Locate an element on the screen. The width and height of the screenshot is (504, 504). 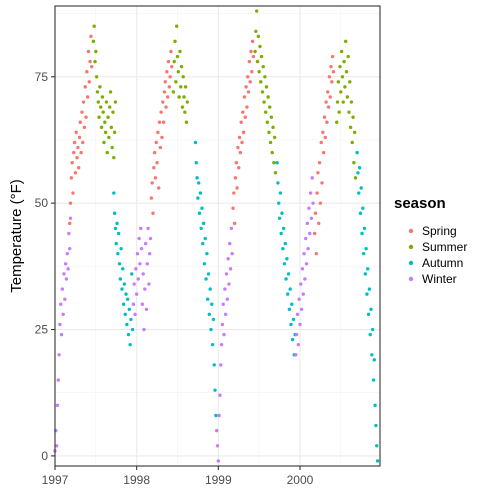
legend-label: Autumn is located at coordinates (442, 263).